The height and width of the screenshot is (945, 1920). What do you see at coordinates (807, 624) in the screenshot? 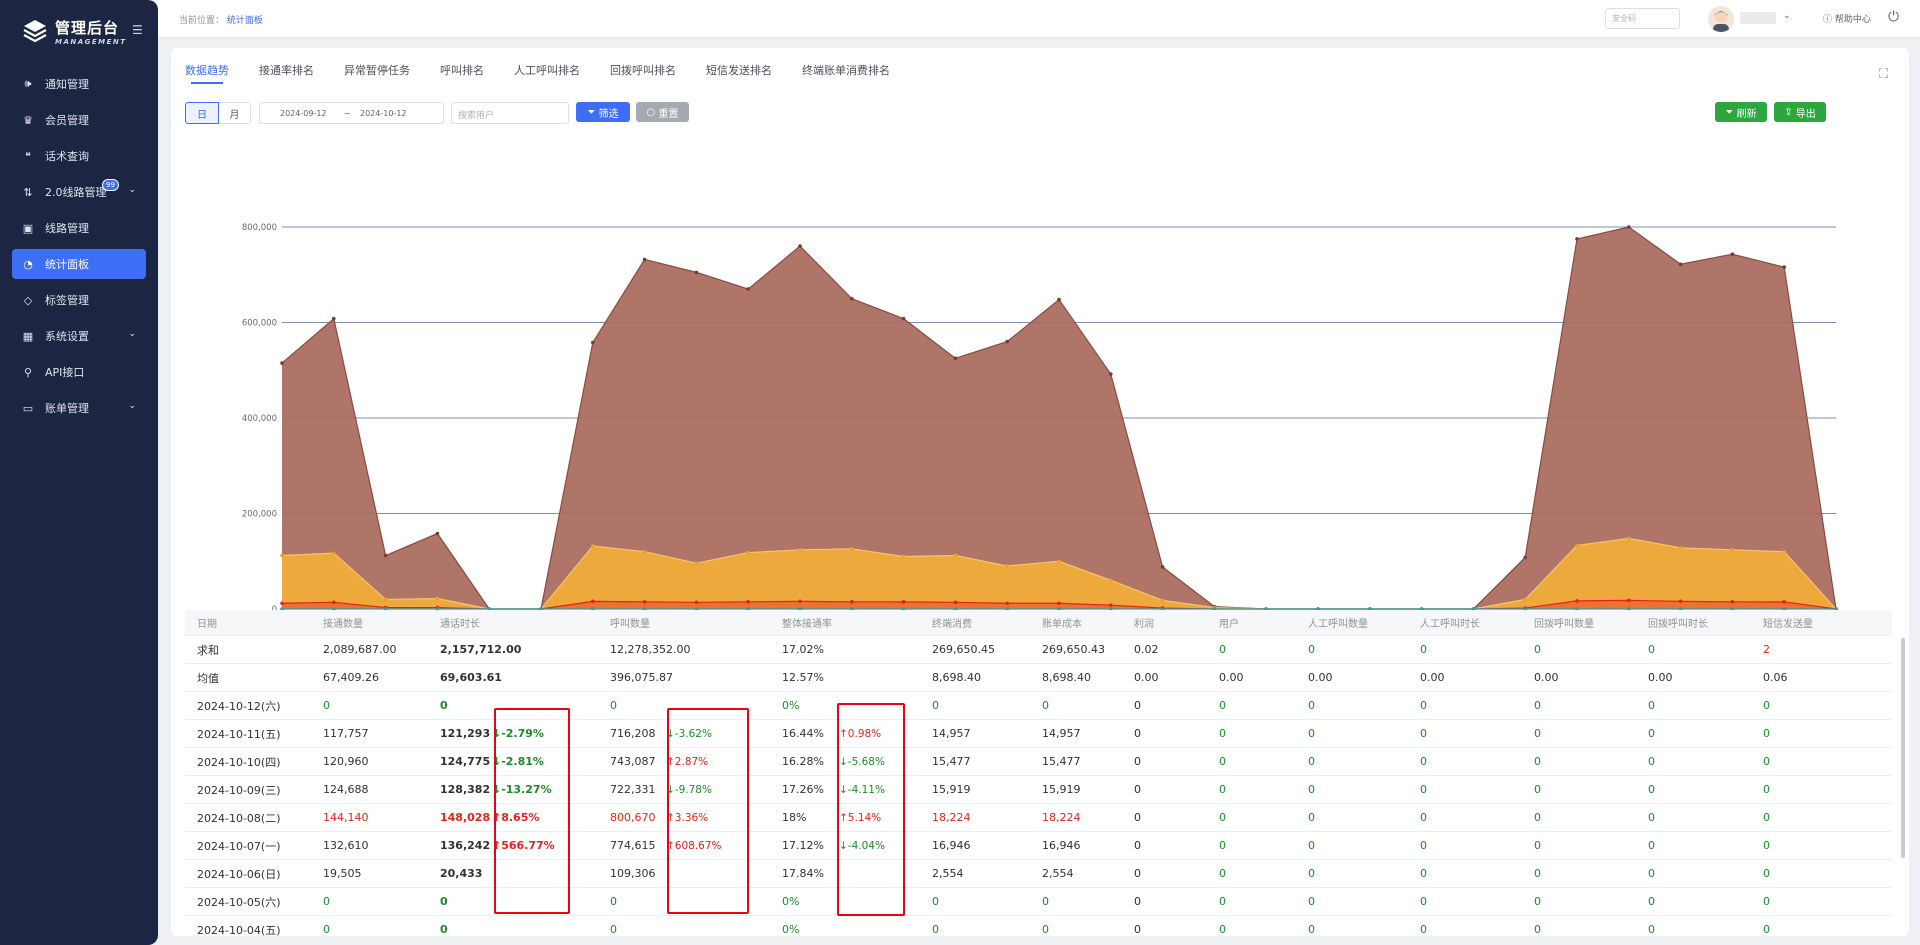
I see `column-header: 整体接通率` at bounding box center [807, 624].